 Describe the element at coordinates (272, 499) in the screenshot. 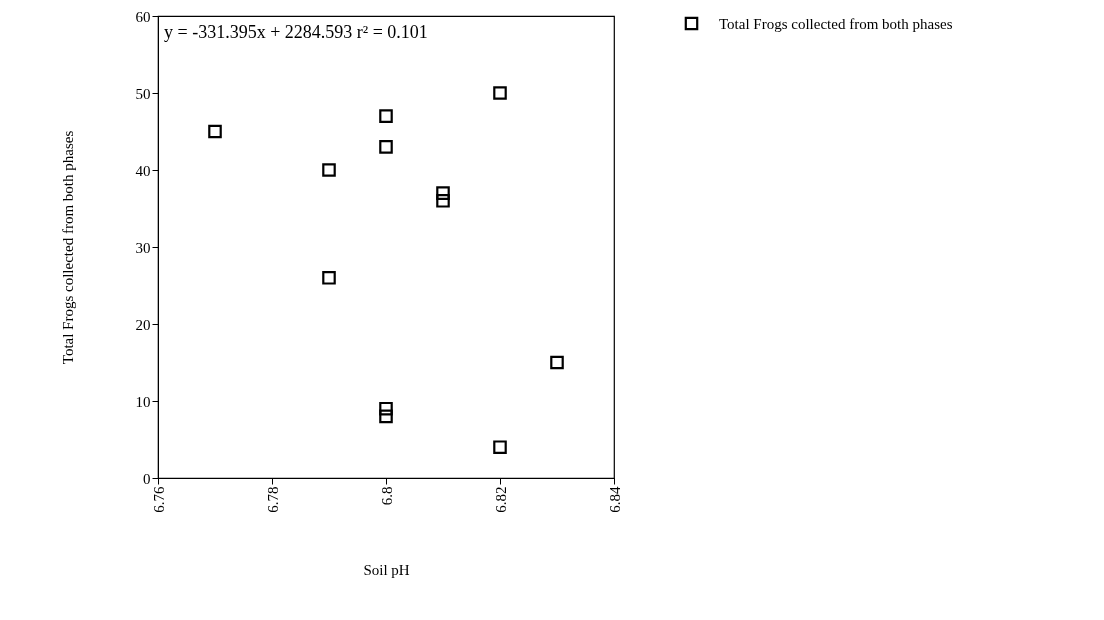

I see `x-tick-label: 6.78` at that location.